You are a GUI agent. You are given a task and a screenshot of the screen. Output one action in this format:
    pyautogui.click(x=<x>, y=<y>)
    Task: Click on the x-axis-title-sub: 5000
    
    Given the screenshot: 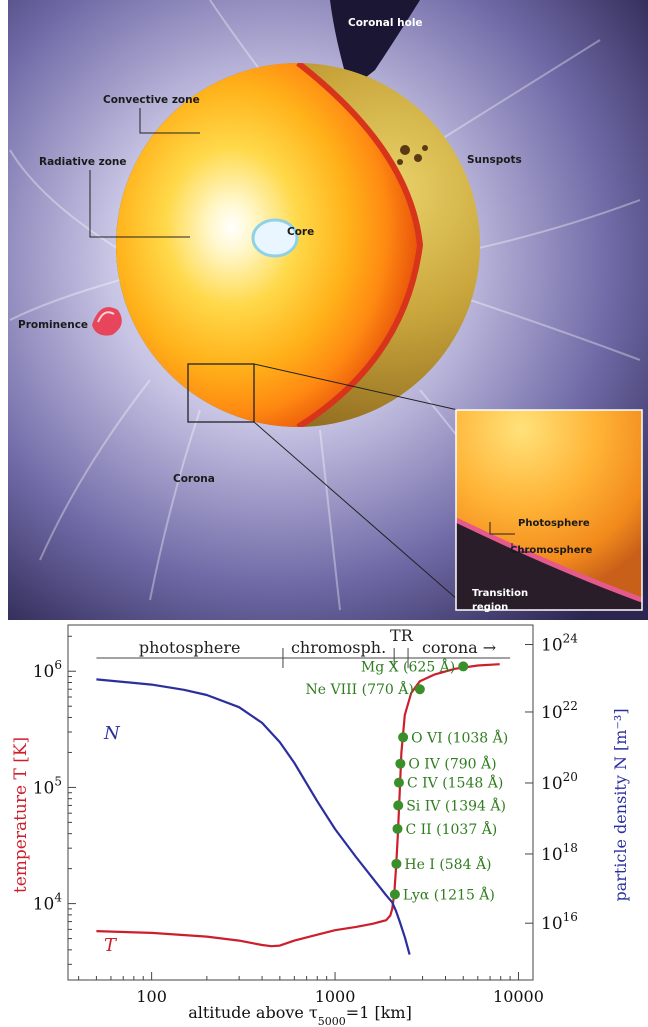 What is the action you would take?
    pyautogui.click(x=332, y=1021)
    